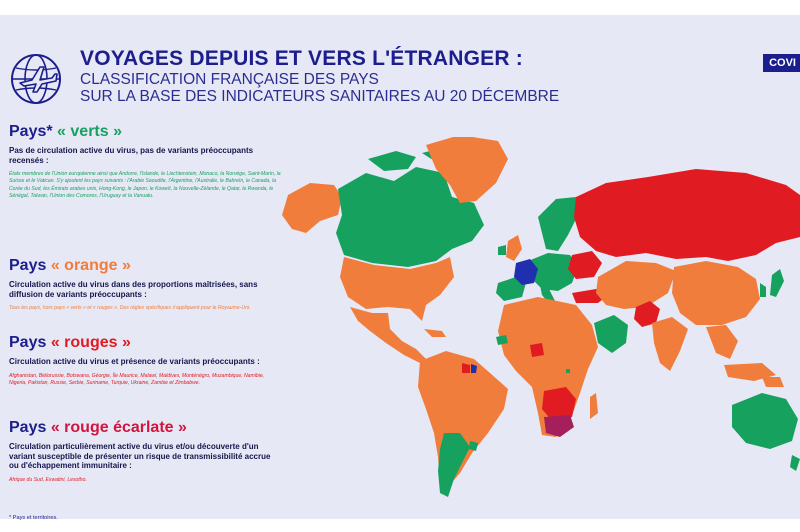 This screenshot has height=532, width=800. Describe the element at coordinates (36, 79) in the screenshot. I see `globe-airplane-icon` at that location.